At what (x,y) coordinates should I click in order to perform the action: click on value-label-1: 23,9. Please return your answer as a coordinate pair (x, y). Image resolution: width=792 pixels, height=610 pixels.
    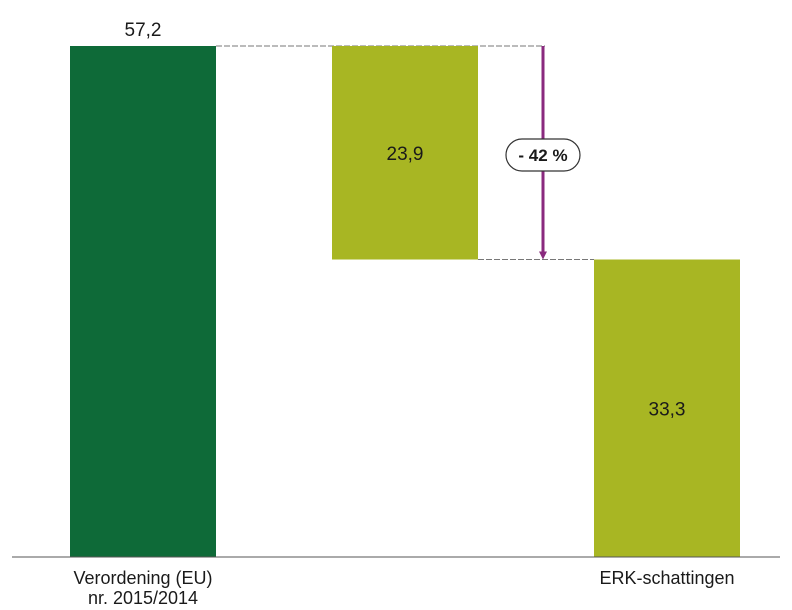
    Looking at the image, I should click on (405, 154).